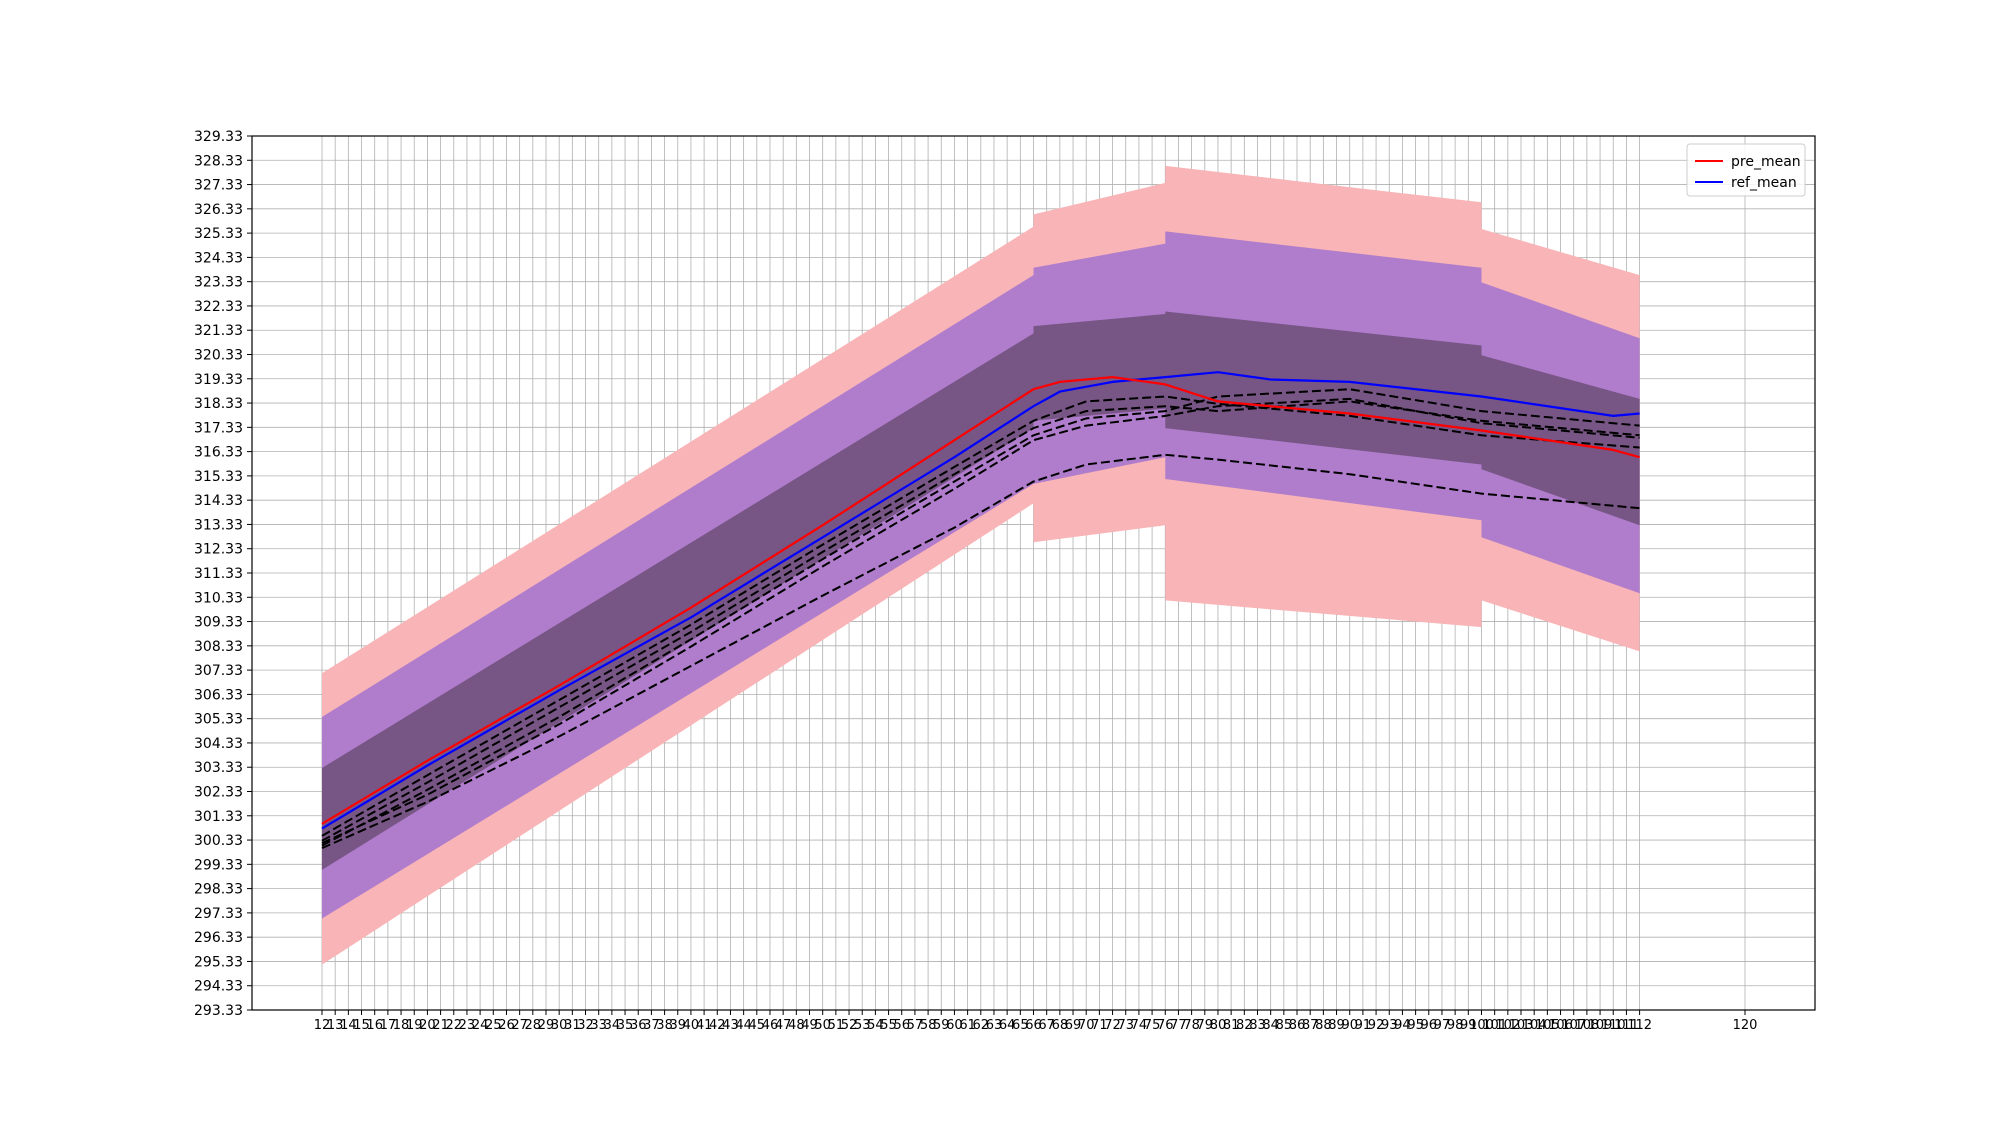 The height and width of the screenshot is (1129, 2000). Describe the element at coordinates (704, 1025) in the screenshot. I see `x-tick-label: 41` at that location.